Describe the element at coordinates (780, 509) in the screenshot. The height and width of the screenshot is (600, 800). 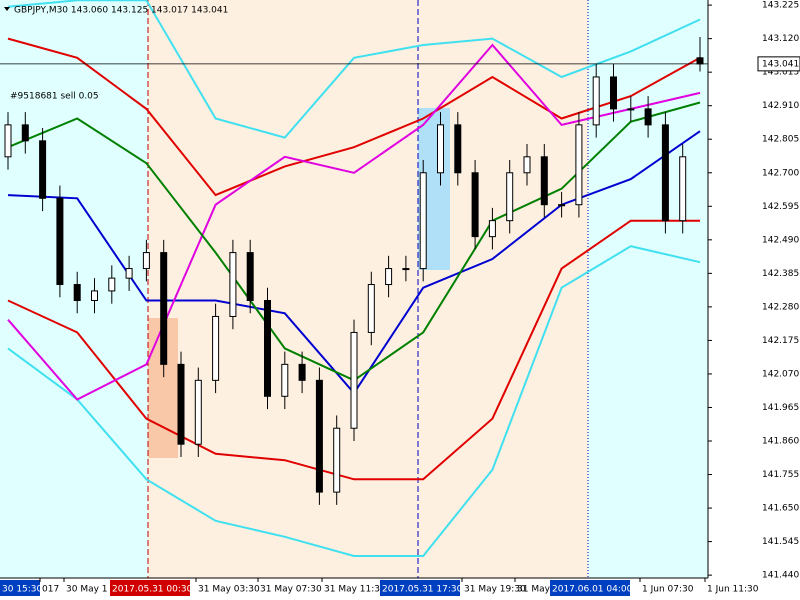
I see `y-tick-label: 141.650` at that location.